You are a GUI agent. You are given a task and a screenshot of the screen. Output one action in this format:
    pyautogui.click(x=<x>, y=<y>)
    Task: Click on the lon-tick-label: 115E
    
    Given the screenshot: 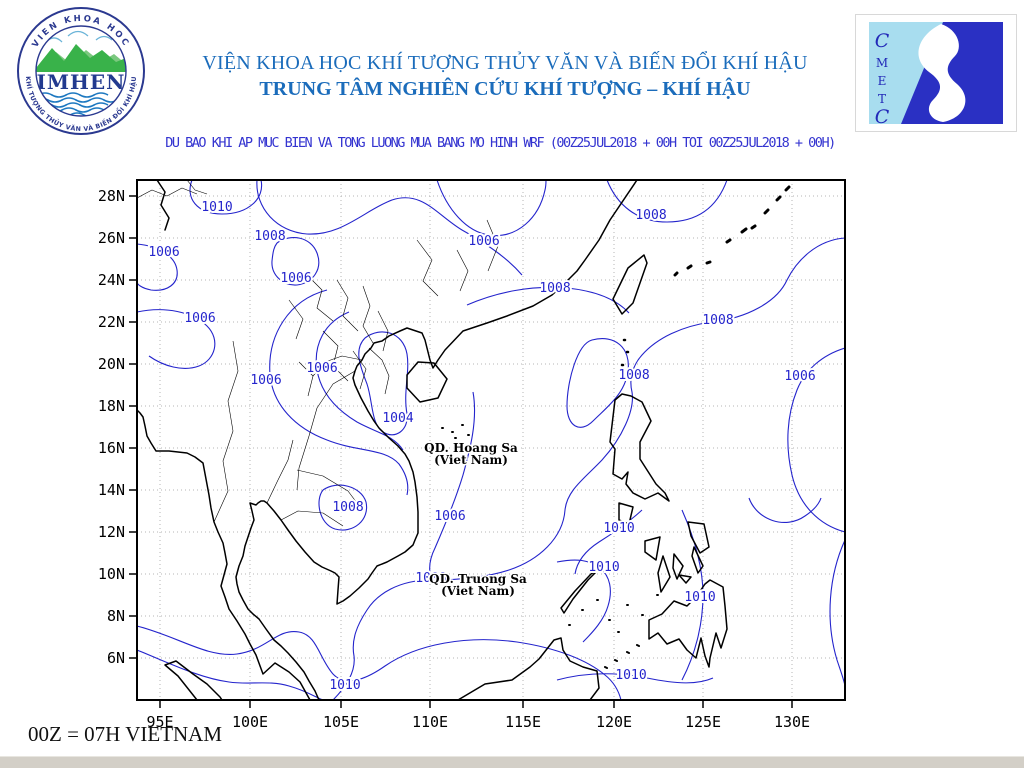 What is the action you would take?
    pyautogui.click(x=523, y=722)
    